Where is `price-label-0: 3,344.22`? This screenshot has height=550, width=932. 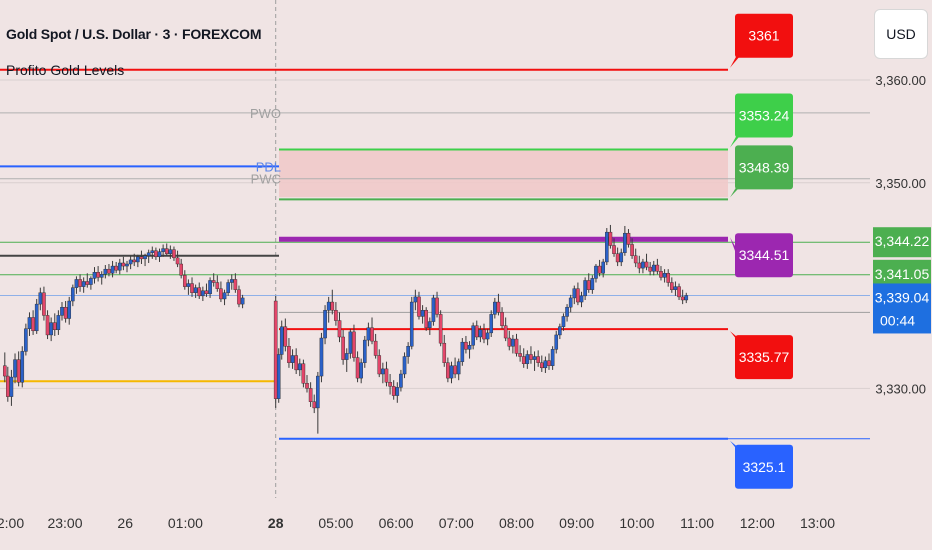
price-label-0: 3,344.22 is located at coordinates (902, 241).